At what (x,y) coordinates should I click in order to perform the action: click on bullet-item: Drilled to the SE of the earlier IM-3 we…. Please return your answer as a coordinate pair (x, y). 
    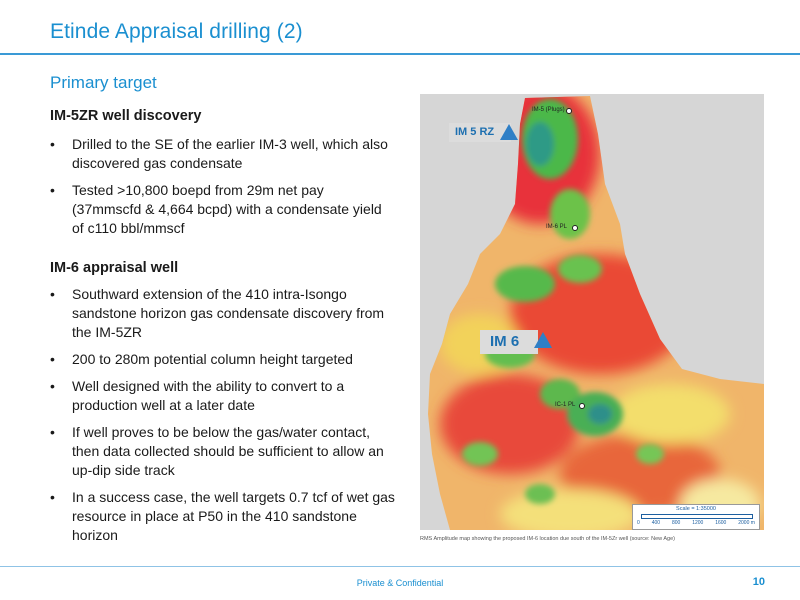
    Looking at the image, I should click on (222, 154).